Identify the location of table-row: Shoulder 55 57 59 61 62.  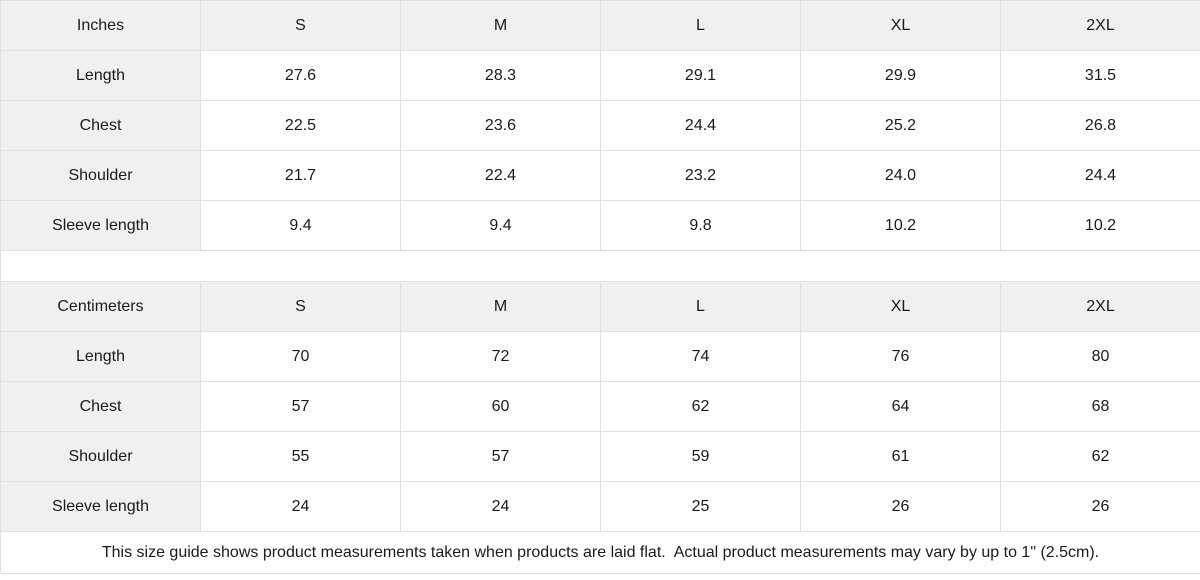
(600, 456).